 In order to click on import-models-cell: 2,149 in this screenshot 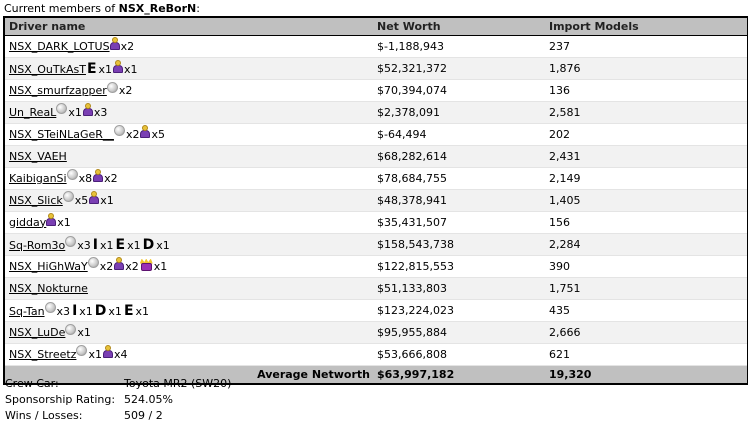, I will do `click(646, 178)`.